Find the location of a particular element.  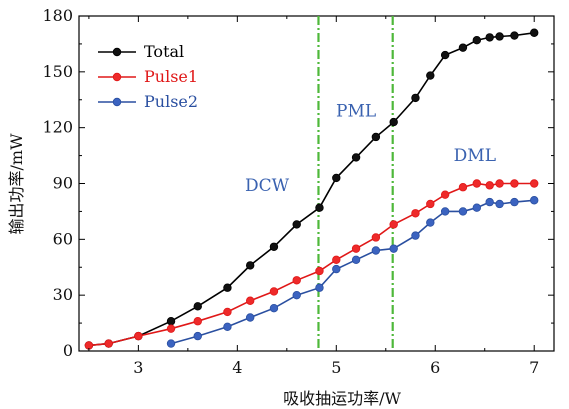

region-divider-lines is located at coordinates (355, 183).